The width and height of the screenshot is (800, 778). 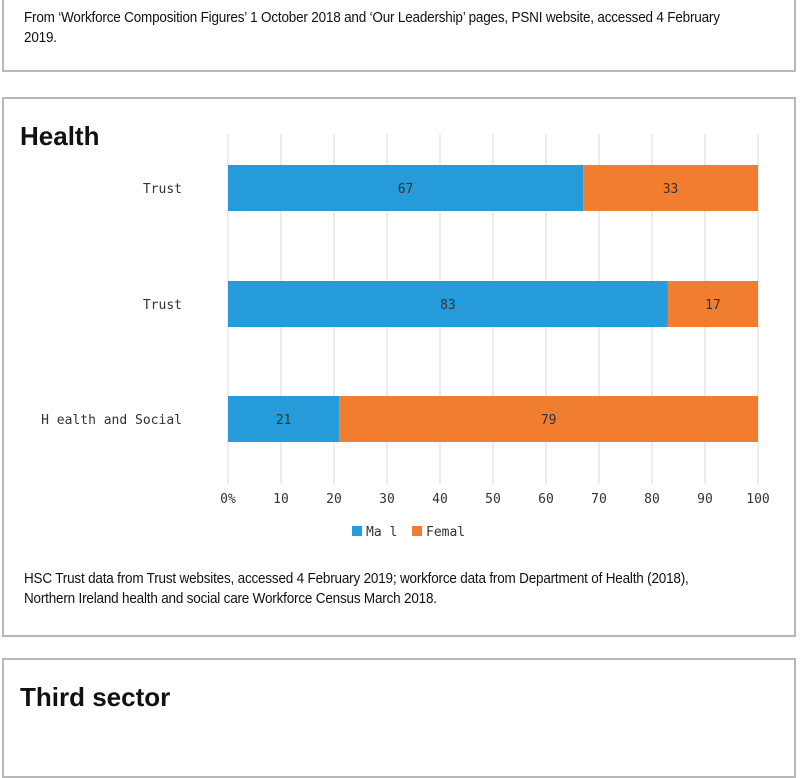 I want to click on data-label: 21, so click(x=284, y=420).